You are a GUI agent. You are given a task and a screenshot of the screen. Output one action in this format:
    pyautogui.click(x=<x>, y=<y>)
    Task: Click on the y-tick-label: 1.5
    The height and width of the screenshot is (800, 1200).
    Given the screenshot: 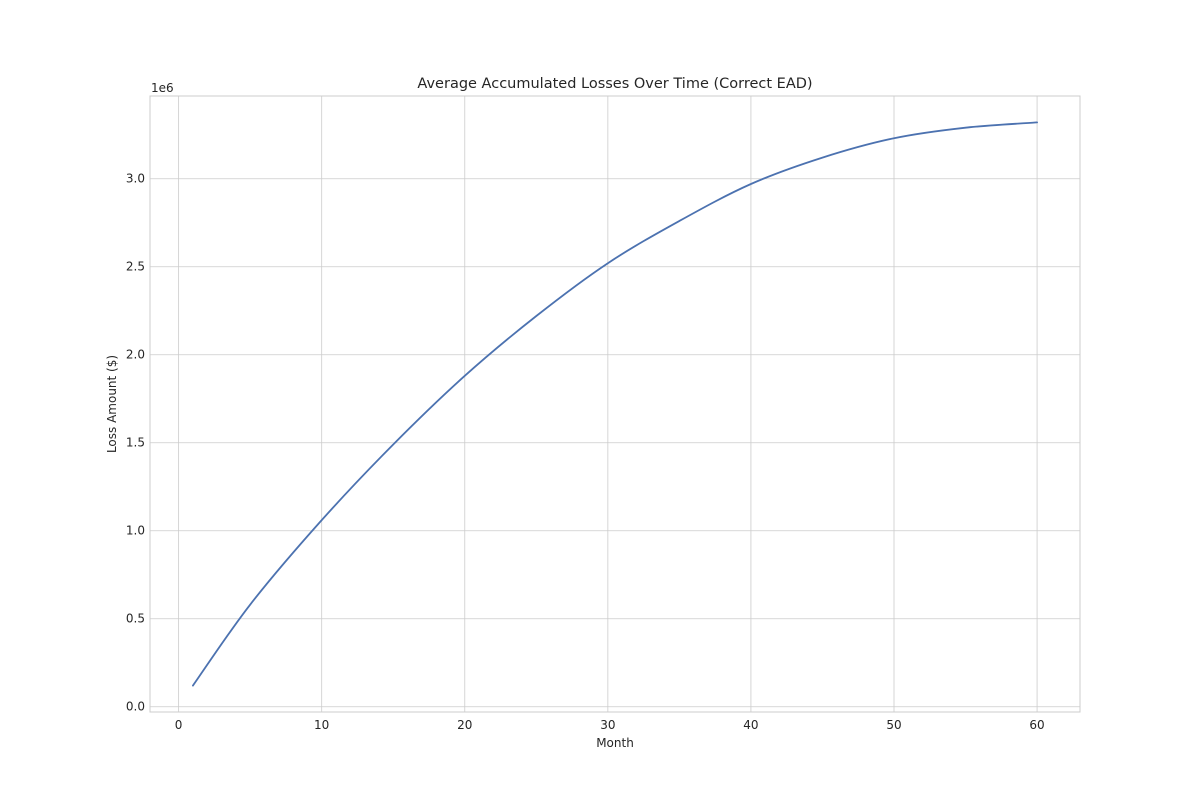 What is the action you would take?
    pyautogui.click(x=135, y=443)
    